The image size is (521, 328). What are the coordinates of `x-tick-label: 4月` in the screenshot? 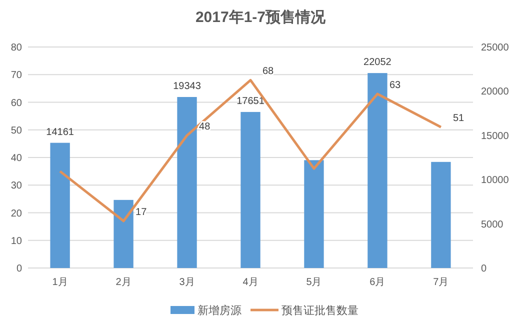 It's located at (250, 282).